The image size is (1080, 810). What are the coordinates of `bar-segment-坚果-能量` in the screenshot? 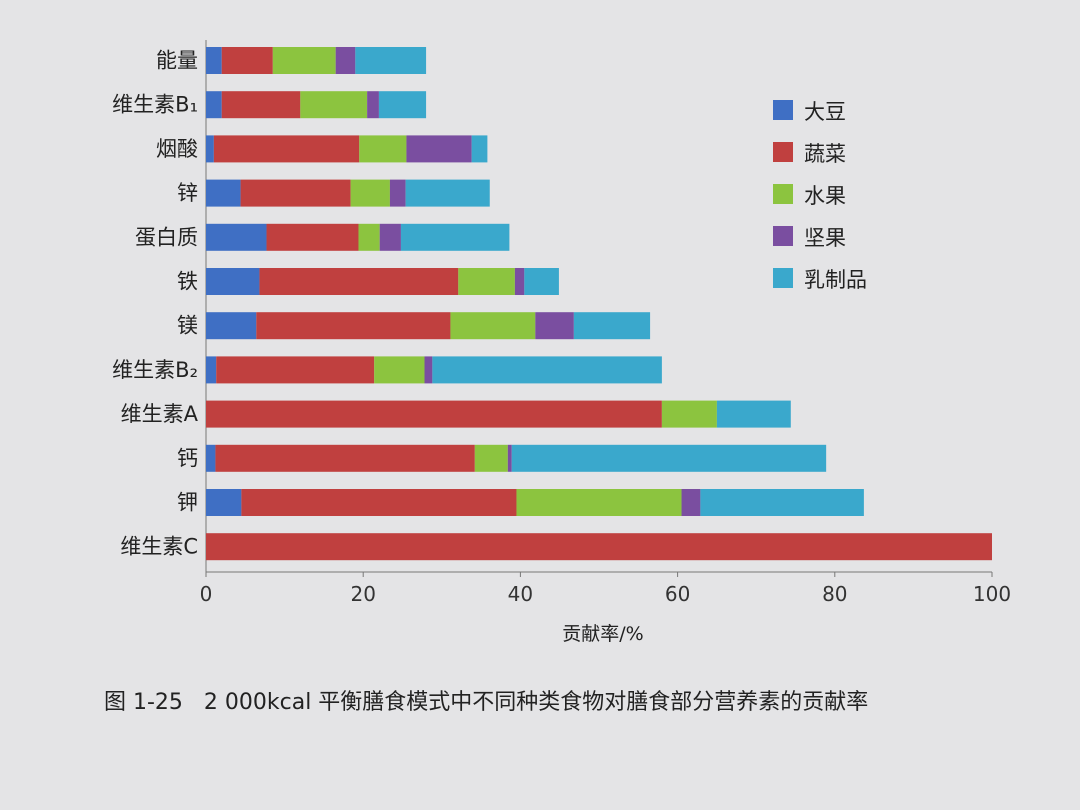 It's located at (345, 60).